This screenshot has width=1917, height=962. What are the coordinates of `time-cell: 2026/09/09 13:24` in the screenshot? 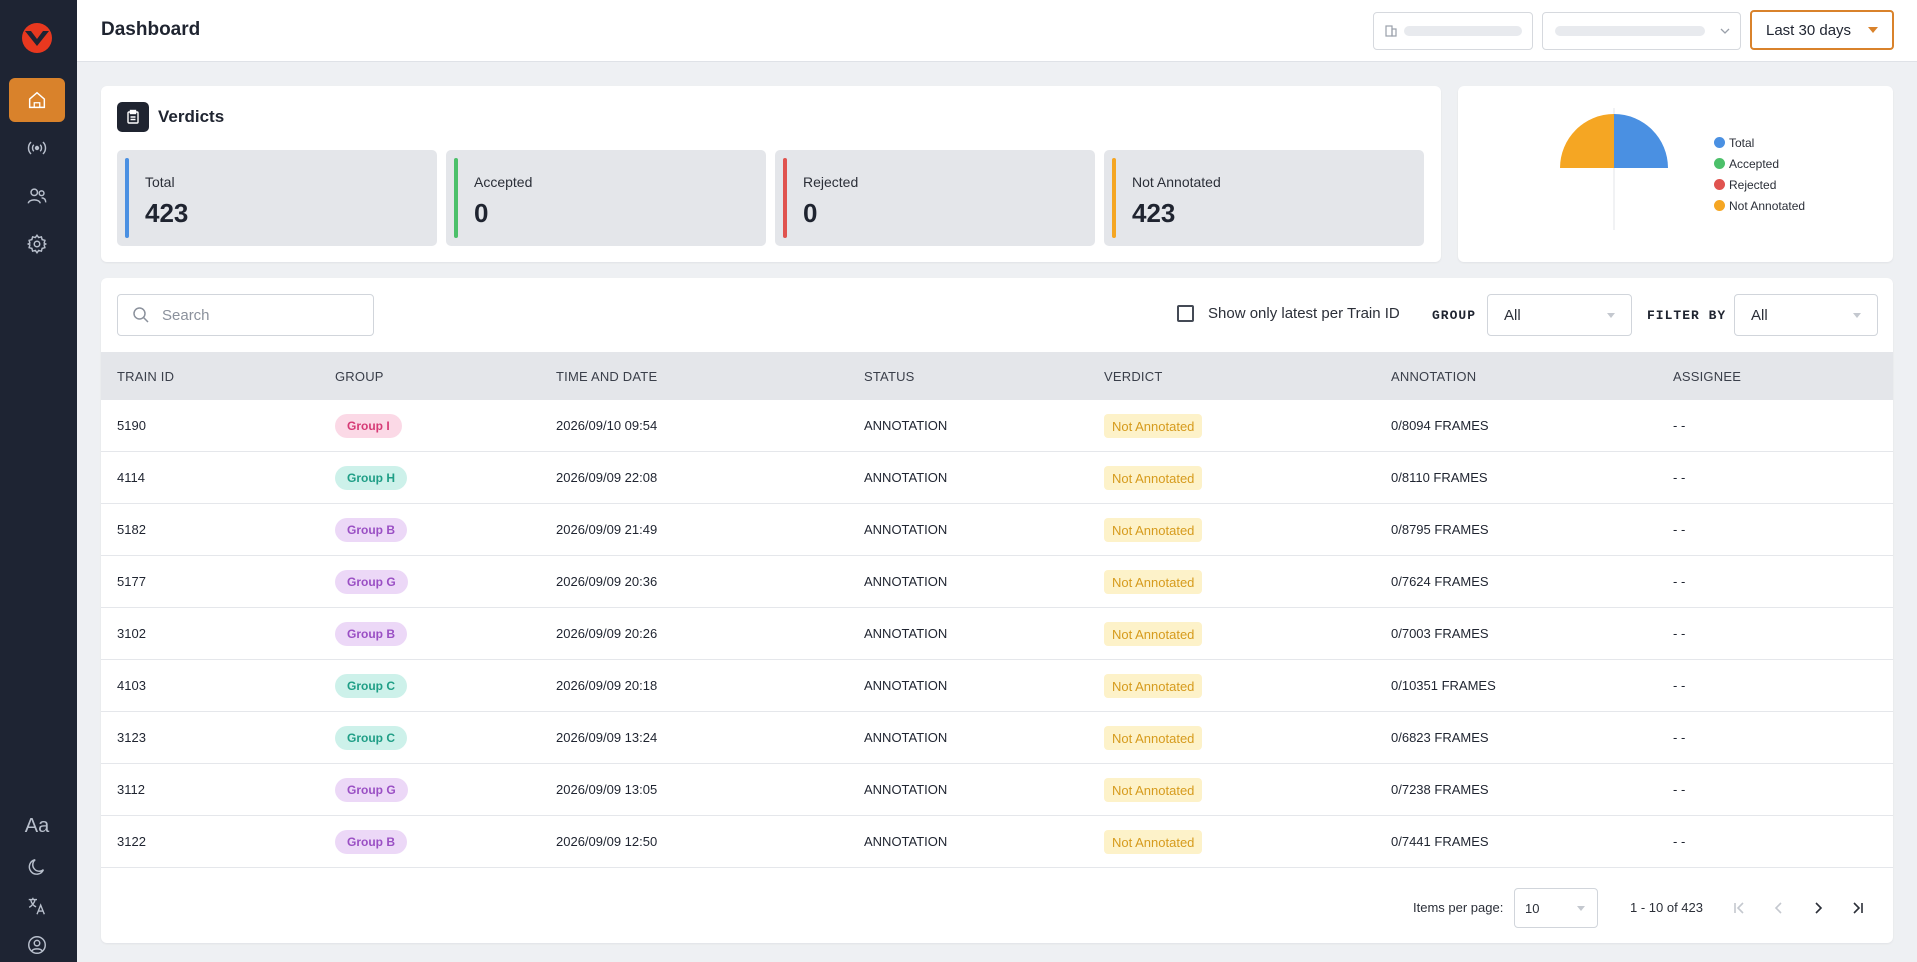 It's located at (607, 737).